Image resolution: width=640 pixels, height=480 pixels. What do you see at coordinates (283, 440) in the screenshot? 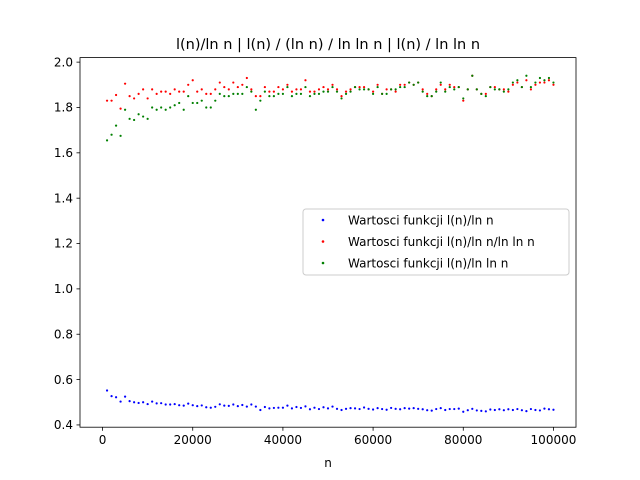
I see `x-tick-label: 40000` at bounding box center [283, 440].